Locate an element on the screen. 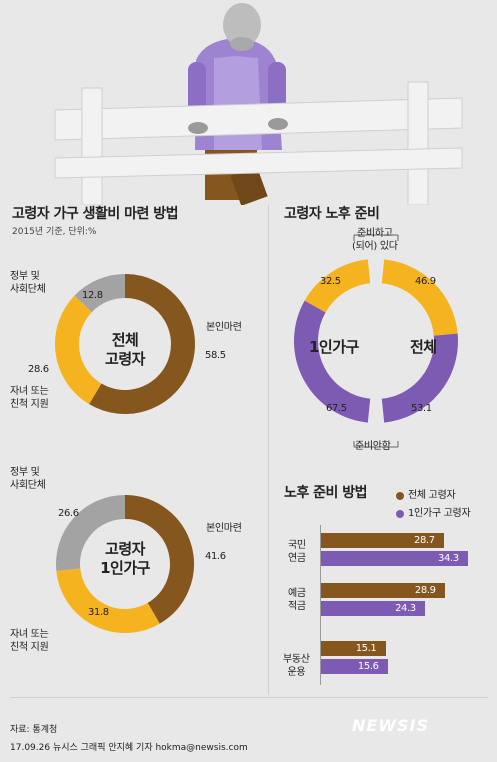  bar-category-pension: 국민 연금 is located at coordinates (297, 552).